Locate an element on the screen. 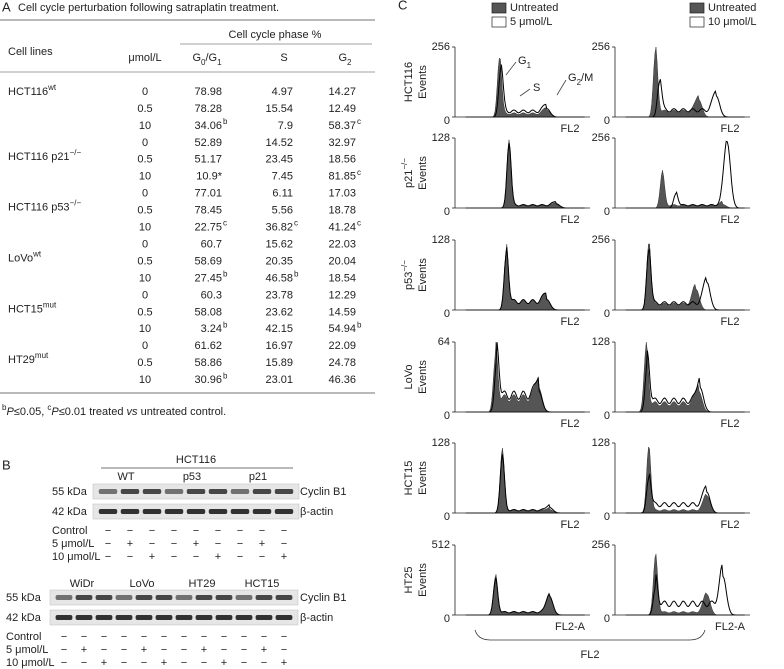 The height and width of the screenshot is (669, 784). cell-line-name: HCT116 p21 is located at coordinates (39, 157).